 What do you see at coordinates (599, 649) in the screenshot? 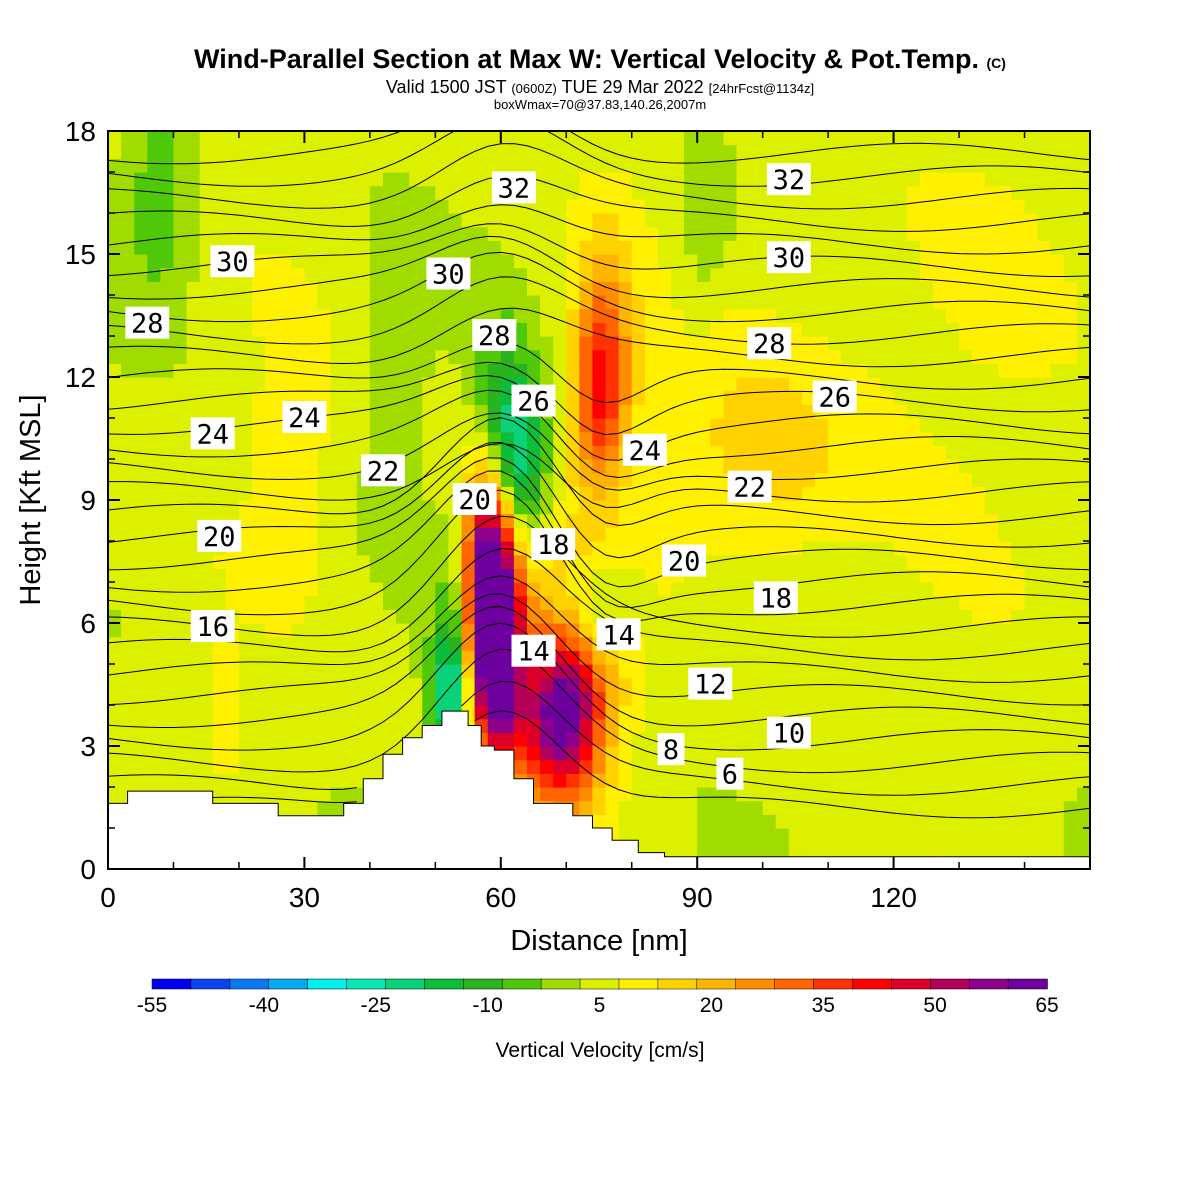
I see `theta-contour-line` at bounding box center [599, 649].